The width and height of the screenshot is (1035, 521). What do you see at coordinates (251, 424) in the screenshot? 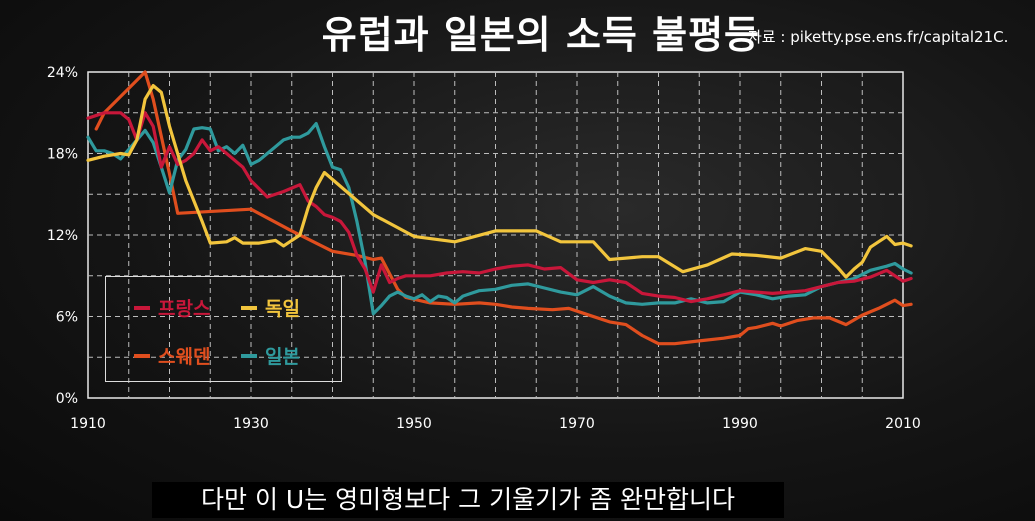
I see `x-tick-label: 1930` at bounding box center [251, 424].